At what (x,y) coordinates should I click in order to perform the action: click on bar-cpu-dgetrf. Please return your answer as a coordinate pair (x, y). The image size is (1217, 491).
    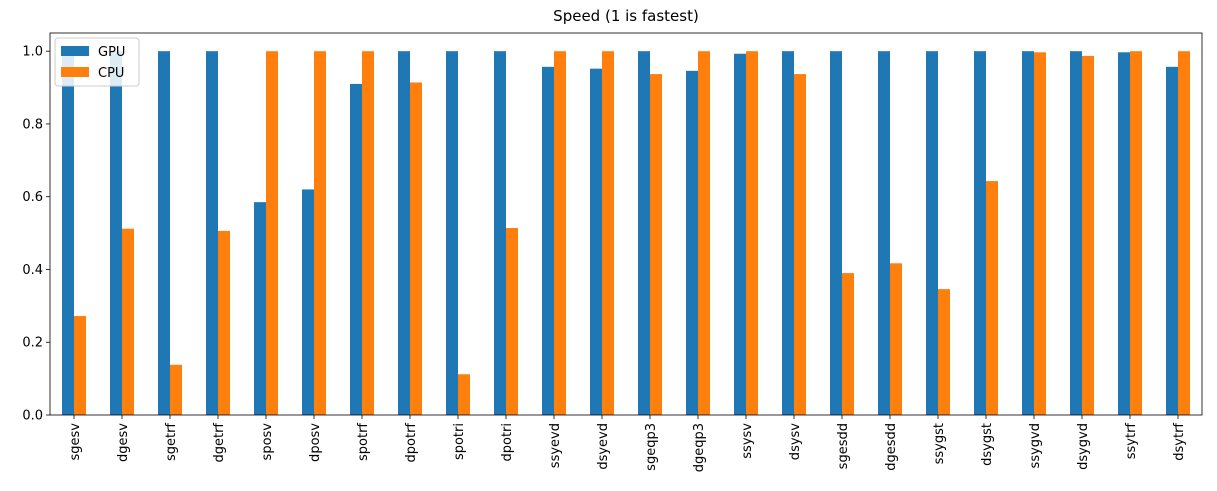
    Looking at the image, I should click on (224, 322).